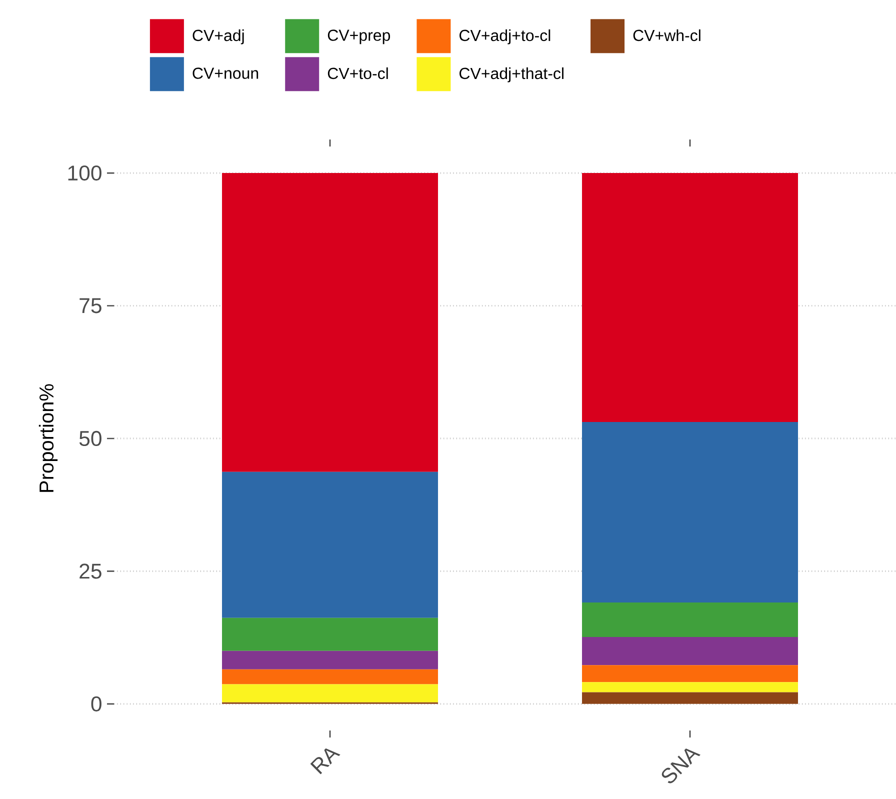 The height and width of the screenshot is (799, 896). I want to click on legend-label: CV+to-cl, so click(358, 73).